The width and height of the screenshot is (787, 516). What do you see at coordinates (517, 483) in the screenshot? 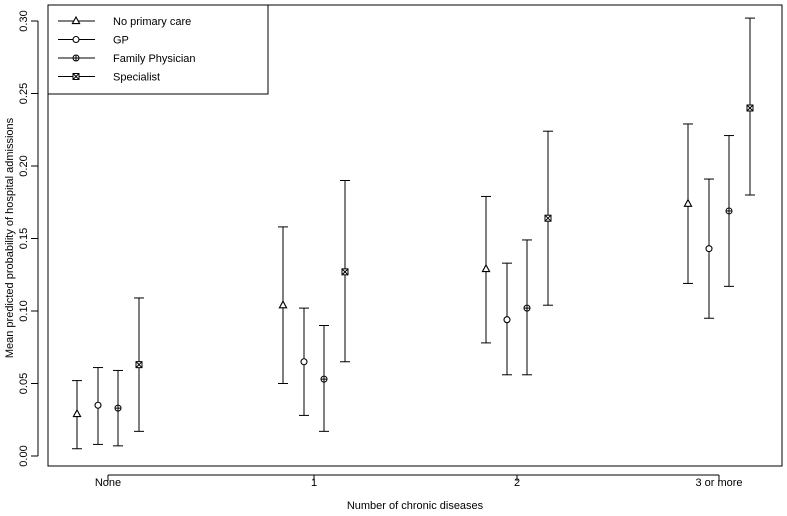
I see `x-tick-label: 2` at bounding box center [517, 483].